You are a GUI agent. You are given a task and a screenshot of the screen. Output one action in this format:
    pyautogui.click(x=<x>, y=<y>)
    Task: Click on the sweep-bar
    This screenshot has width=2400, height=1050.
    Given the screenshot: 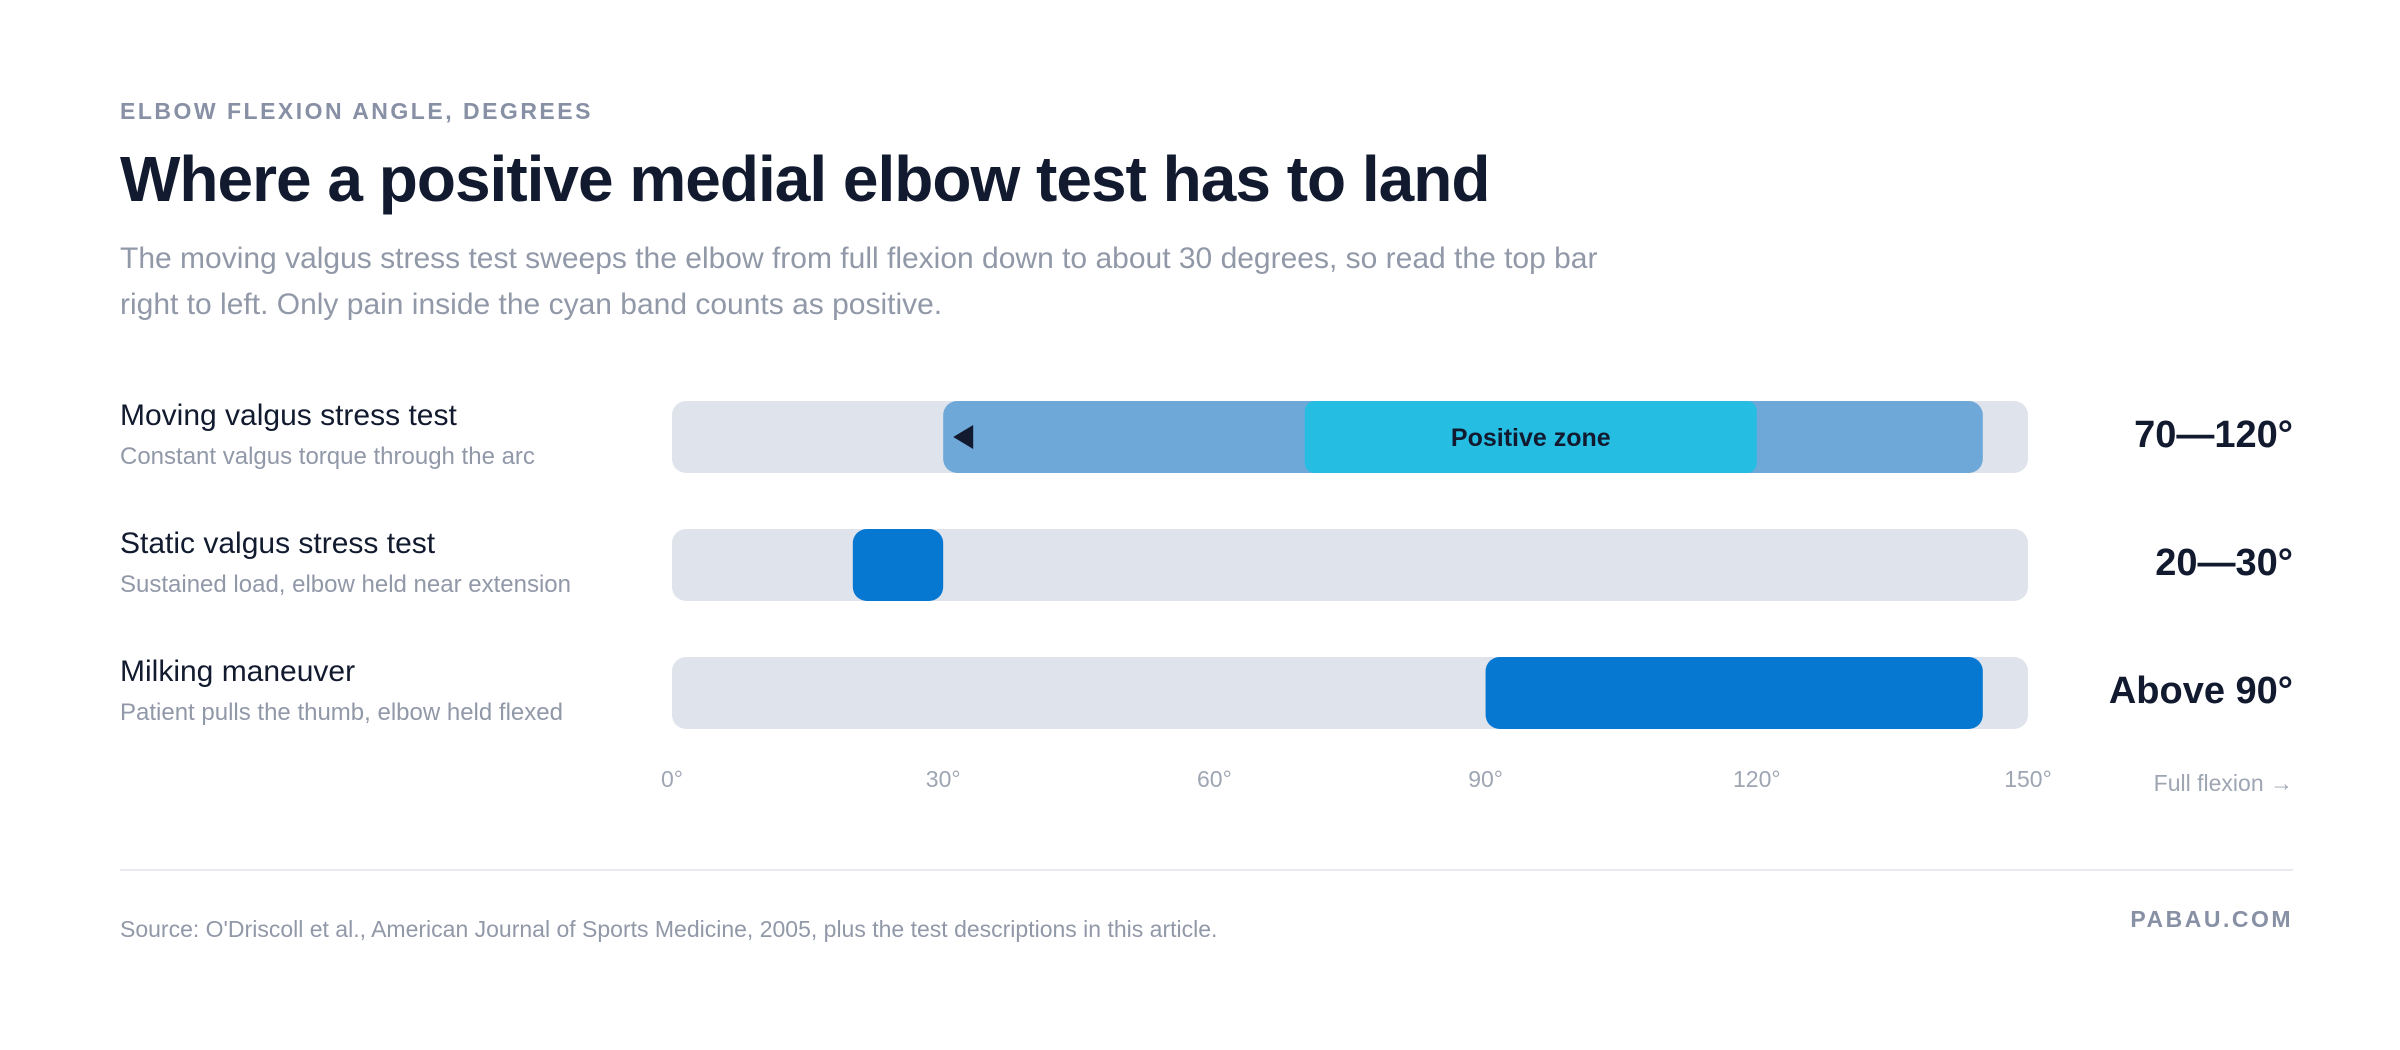 What is the action you would take?
    pyautogui.click(x=1463, y=437)
    